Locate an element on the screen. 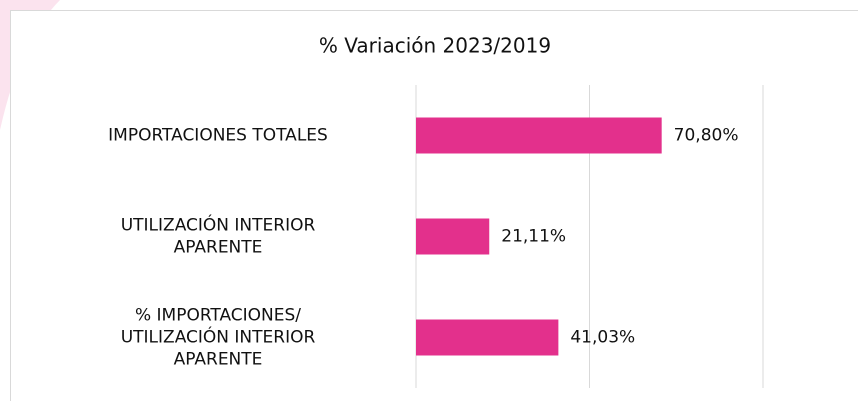 The image size is (858, 401). chart-title: % Variación 2023/2019 is located at coordinates (435, 46).